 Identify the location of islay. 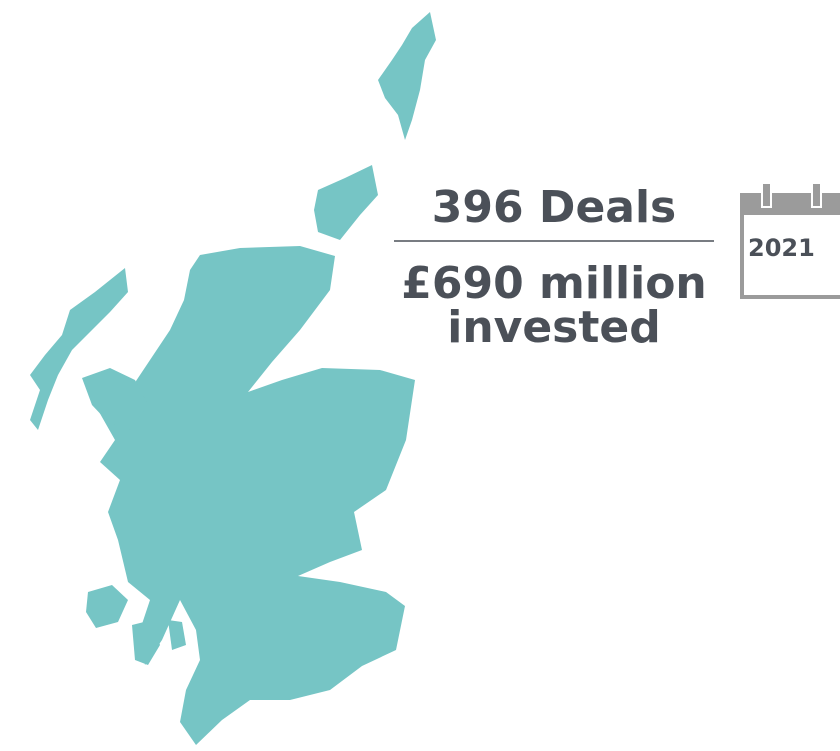
(146, 642).